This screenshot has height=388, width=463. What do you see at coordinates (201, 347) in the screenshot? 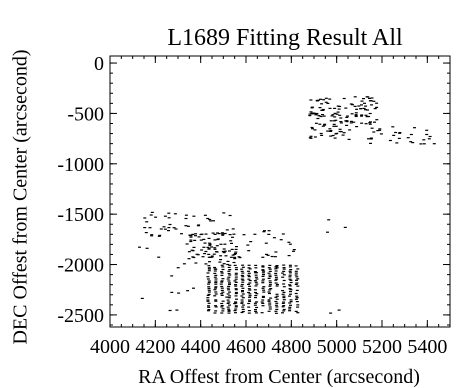
I see `x-tick-label: 4400` at bounding box center [201, 347].